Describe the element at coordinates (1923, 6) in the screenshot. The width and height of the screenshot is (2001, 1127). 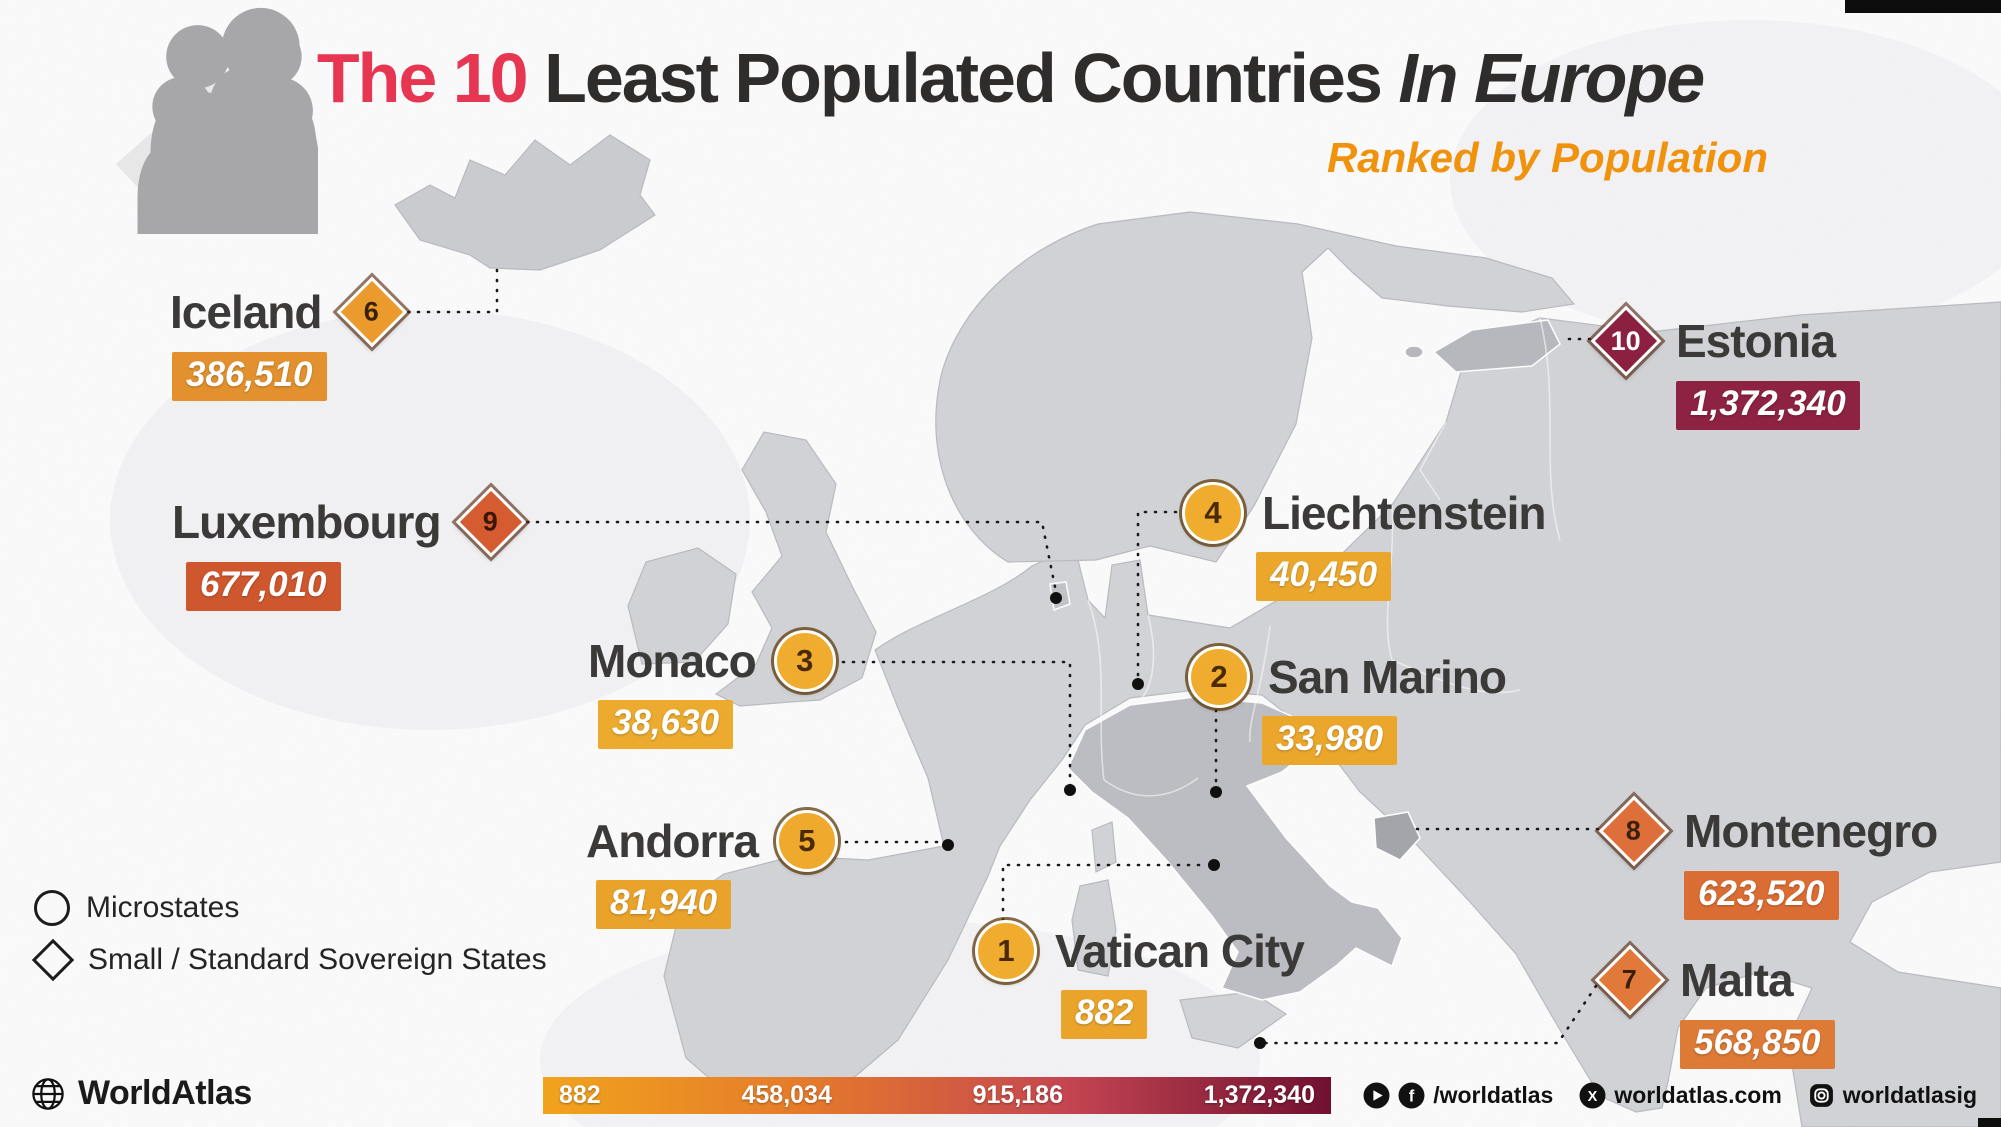
I see `crop-artifact-top-right` at that location.